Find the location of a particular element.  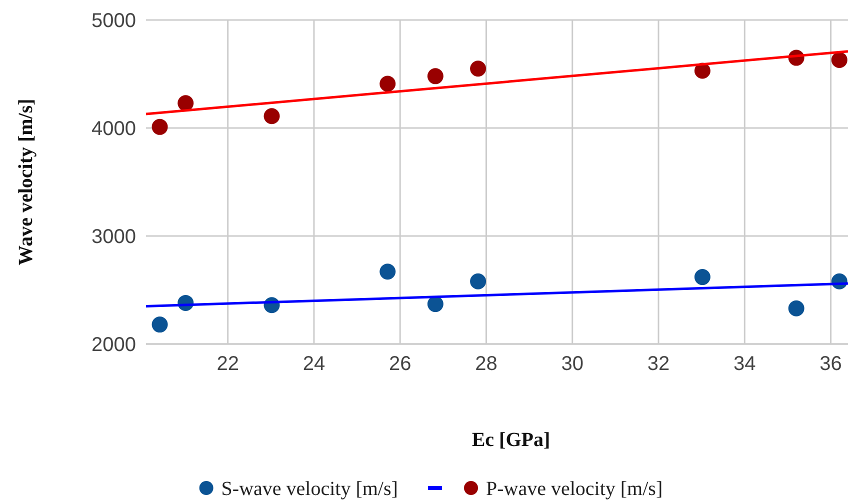

x-tick-label: 32 is located at coordinates (658, 364).